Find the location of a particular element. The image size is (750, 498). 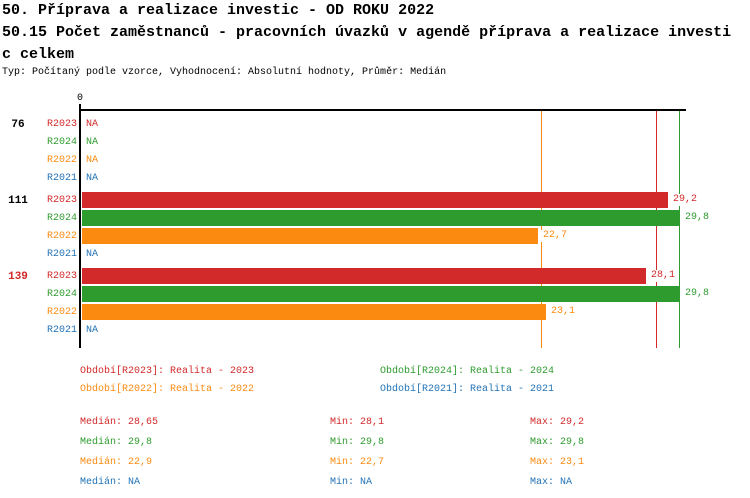

legend-item-r2022: Období[R2022]: Realita - 2022 is located at coordinates (167, 389).